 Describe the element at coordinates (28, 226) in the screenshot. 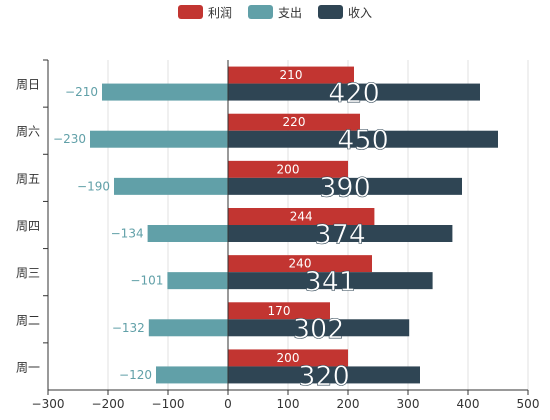

I see `category-label: 周四` at that location.